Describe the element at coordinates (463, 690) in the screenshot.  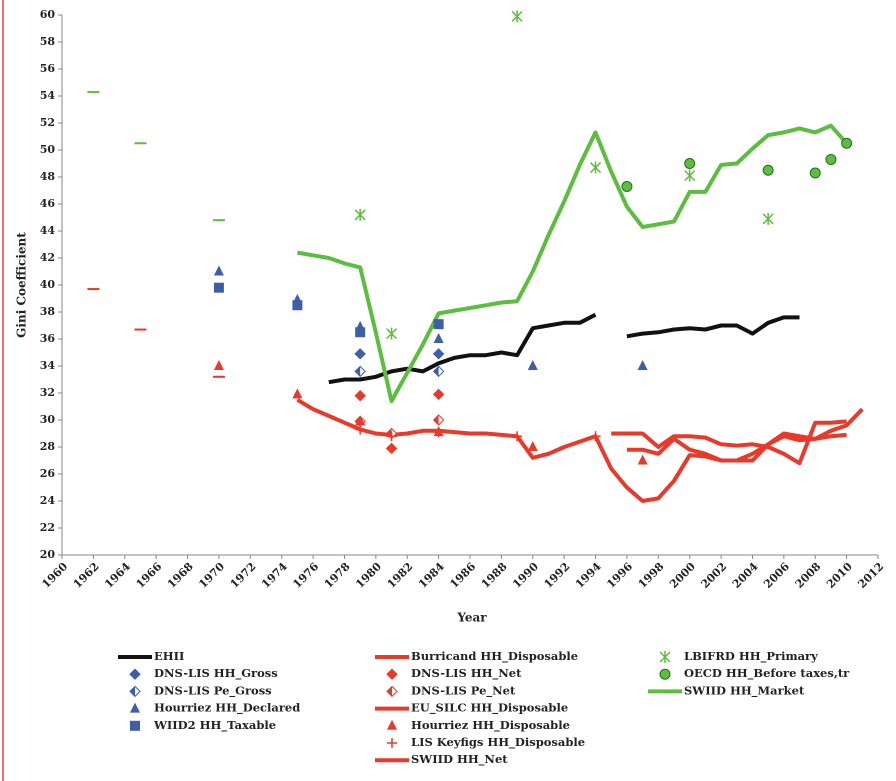
I see `legend-label: DNS-LIS Pe_Net` at that location.